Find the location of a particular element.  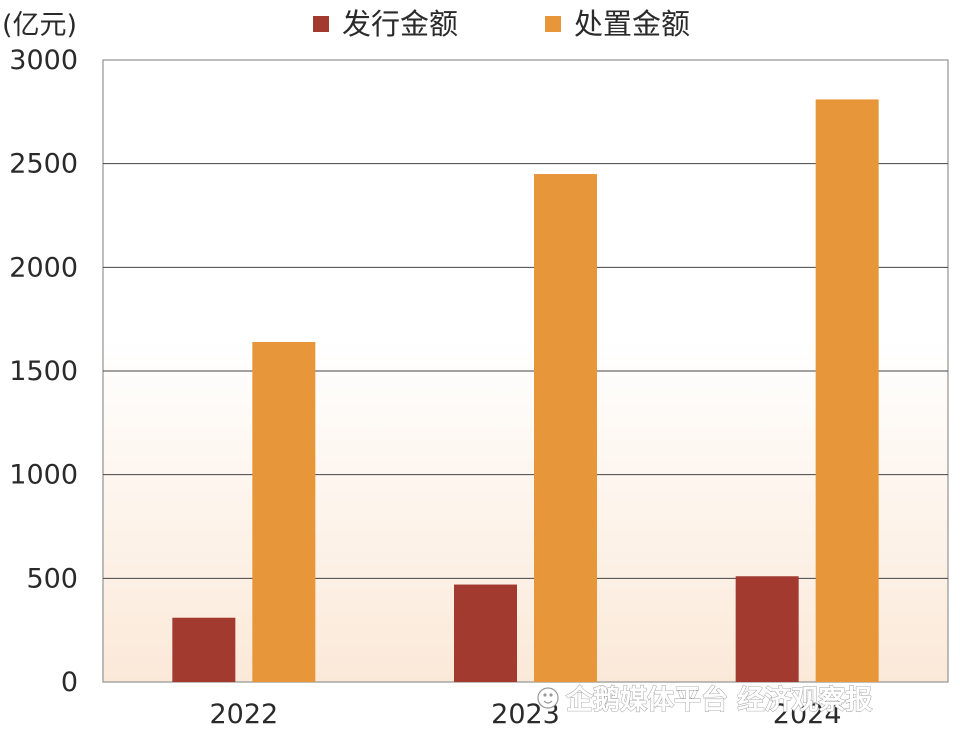

penguin-icon is located at coordinates (548, 698).